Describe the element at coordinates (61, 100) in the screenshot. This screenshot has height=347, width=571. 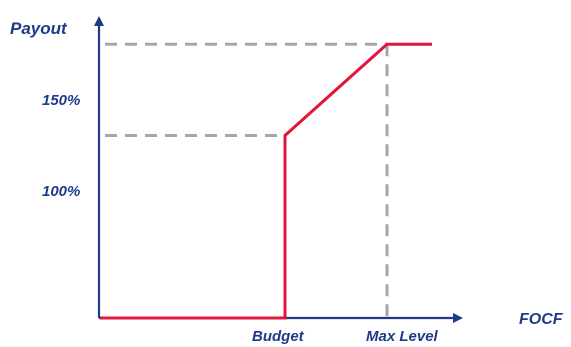
I see `y-tick-label-150: 150%` at that location.